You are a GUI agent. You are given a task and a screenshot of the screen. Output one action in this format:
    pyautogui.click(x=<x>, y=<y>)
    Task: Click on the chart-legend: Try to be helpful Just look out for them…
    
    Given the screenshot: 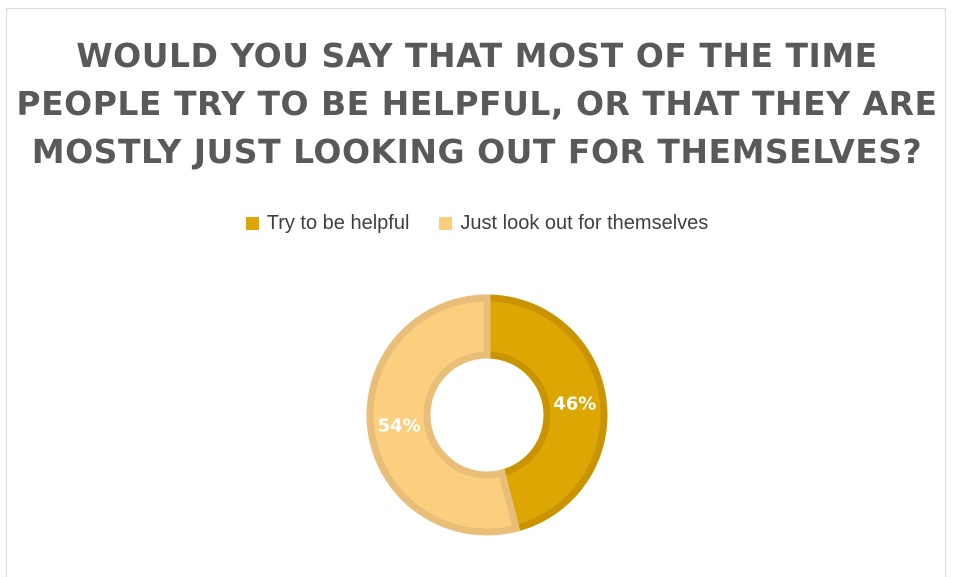 What is the action you would take?
    pyautogui.click(x=477, y=223)
    